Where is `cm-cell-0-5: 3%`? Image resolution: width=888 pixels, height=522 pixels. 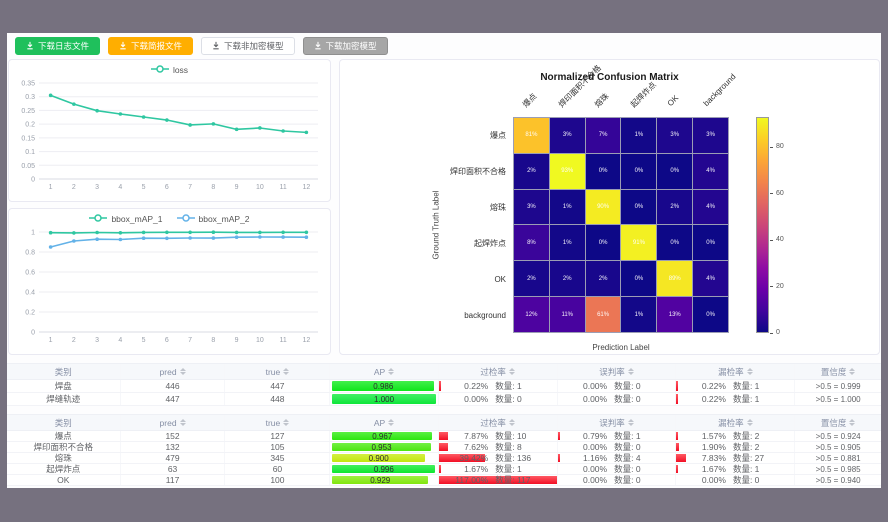 cm-cell-0-5: 3% is located at coordinates (710, 135).